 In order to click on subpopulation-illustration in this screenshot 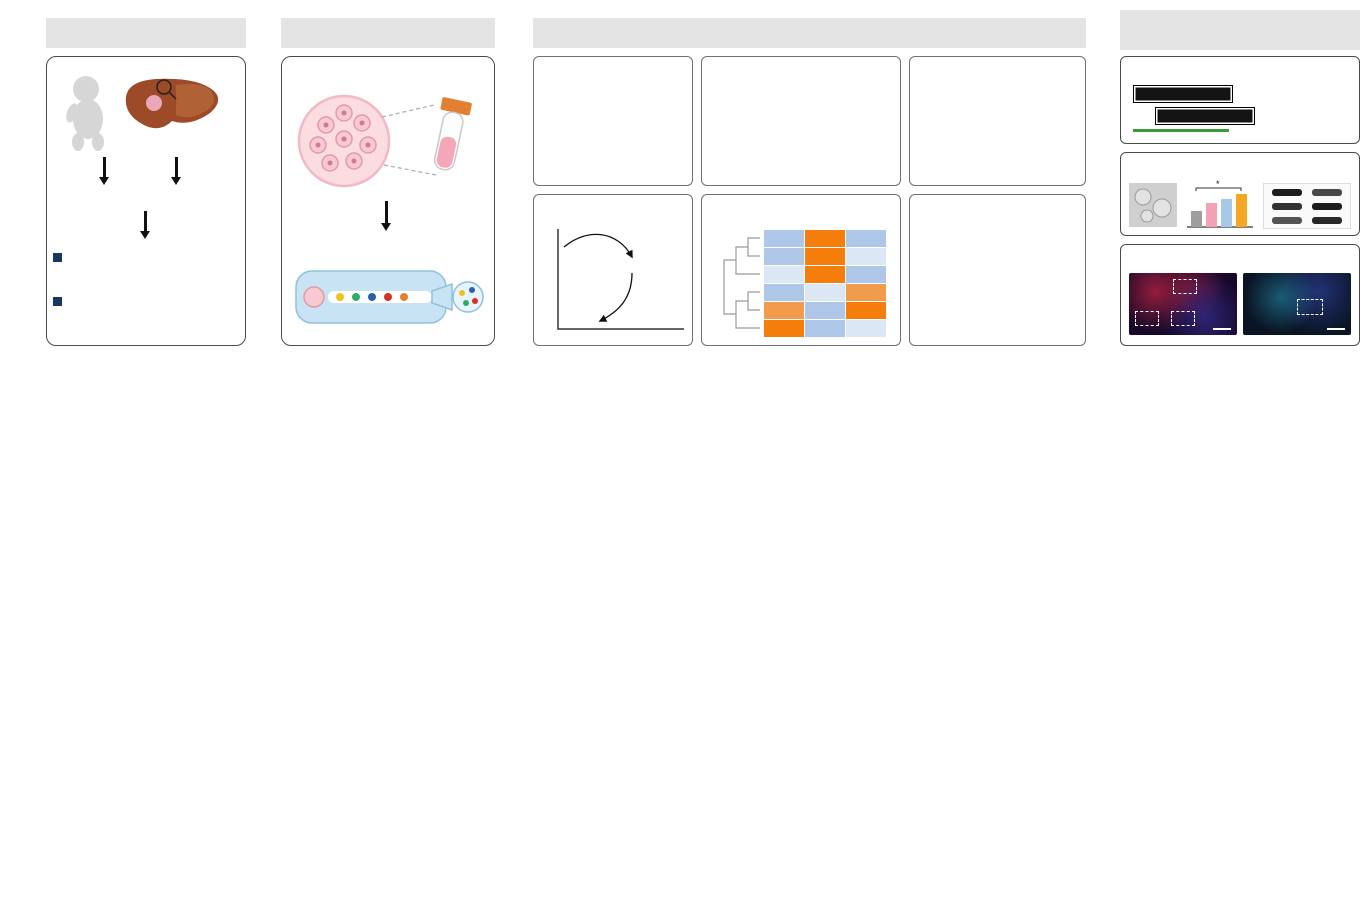, I will do `click(801, 139)`.